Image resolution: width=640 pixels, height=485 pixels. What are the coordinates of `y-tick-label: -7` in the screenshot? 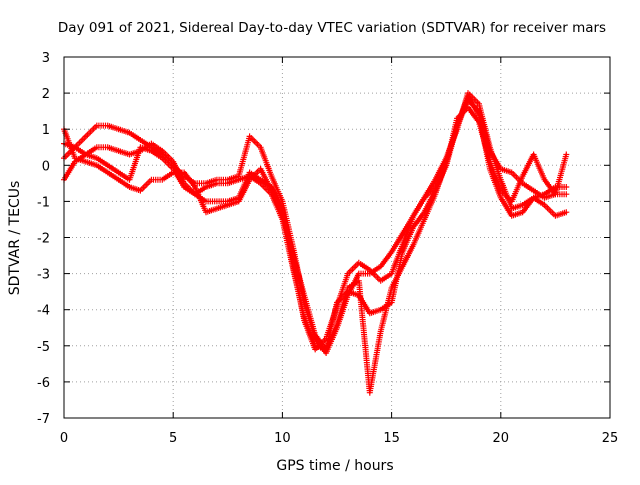 It's located at (43, 419).